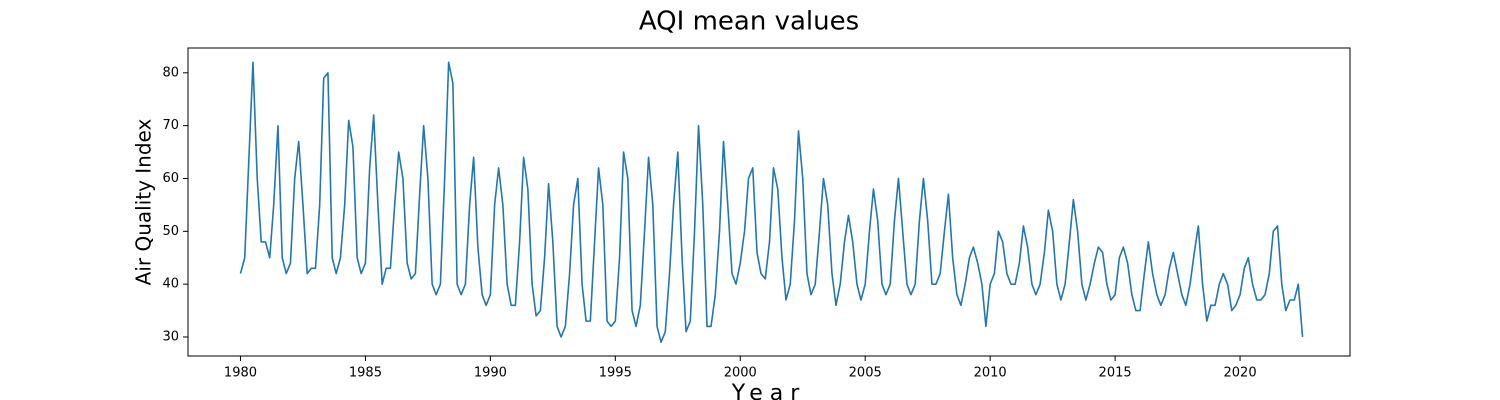  Describe the element at coordinates (170, 72) in the screenshot. I see `y-tick-label: 80` at that location.